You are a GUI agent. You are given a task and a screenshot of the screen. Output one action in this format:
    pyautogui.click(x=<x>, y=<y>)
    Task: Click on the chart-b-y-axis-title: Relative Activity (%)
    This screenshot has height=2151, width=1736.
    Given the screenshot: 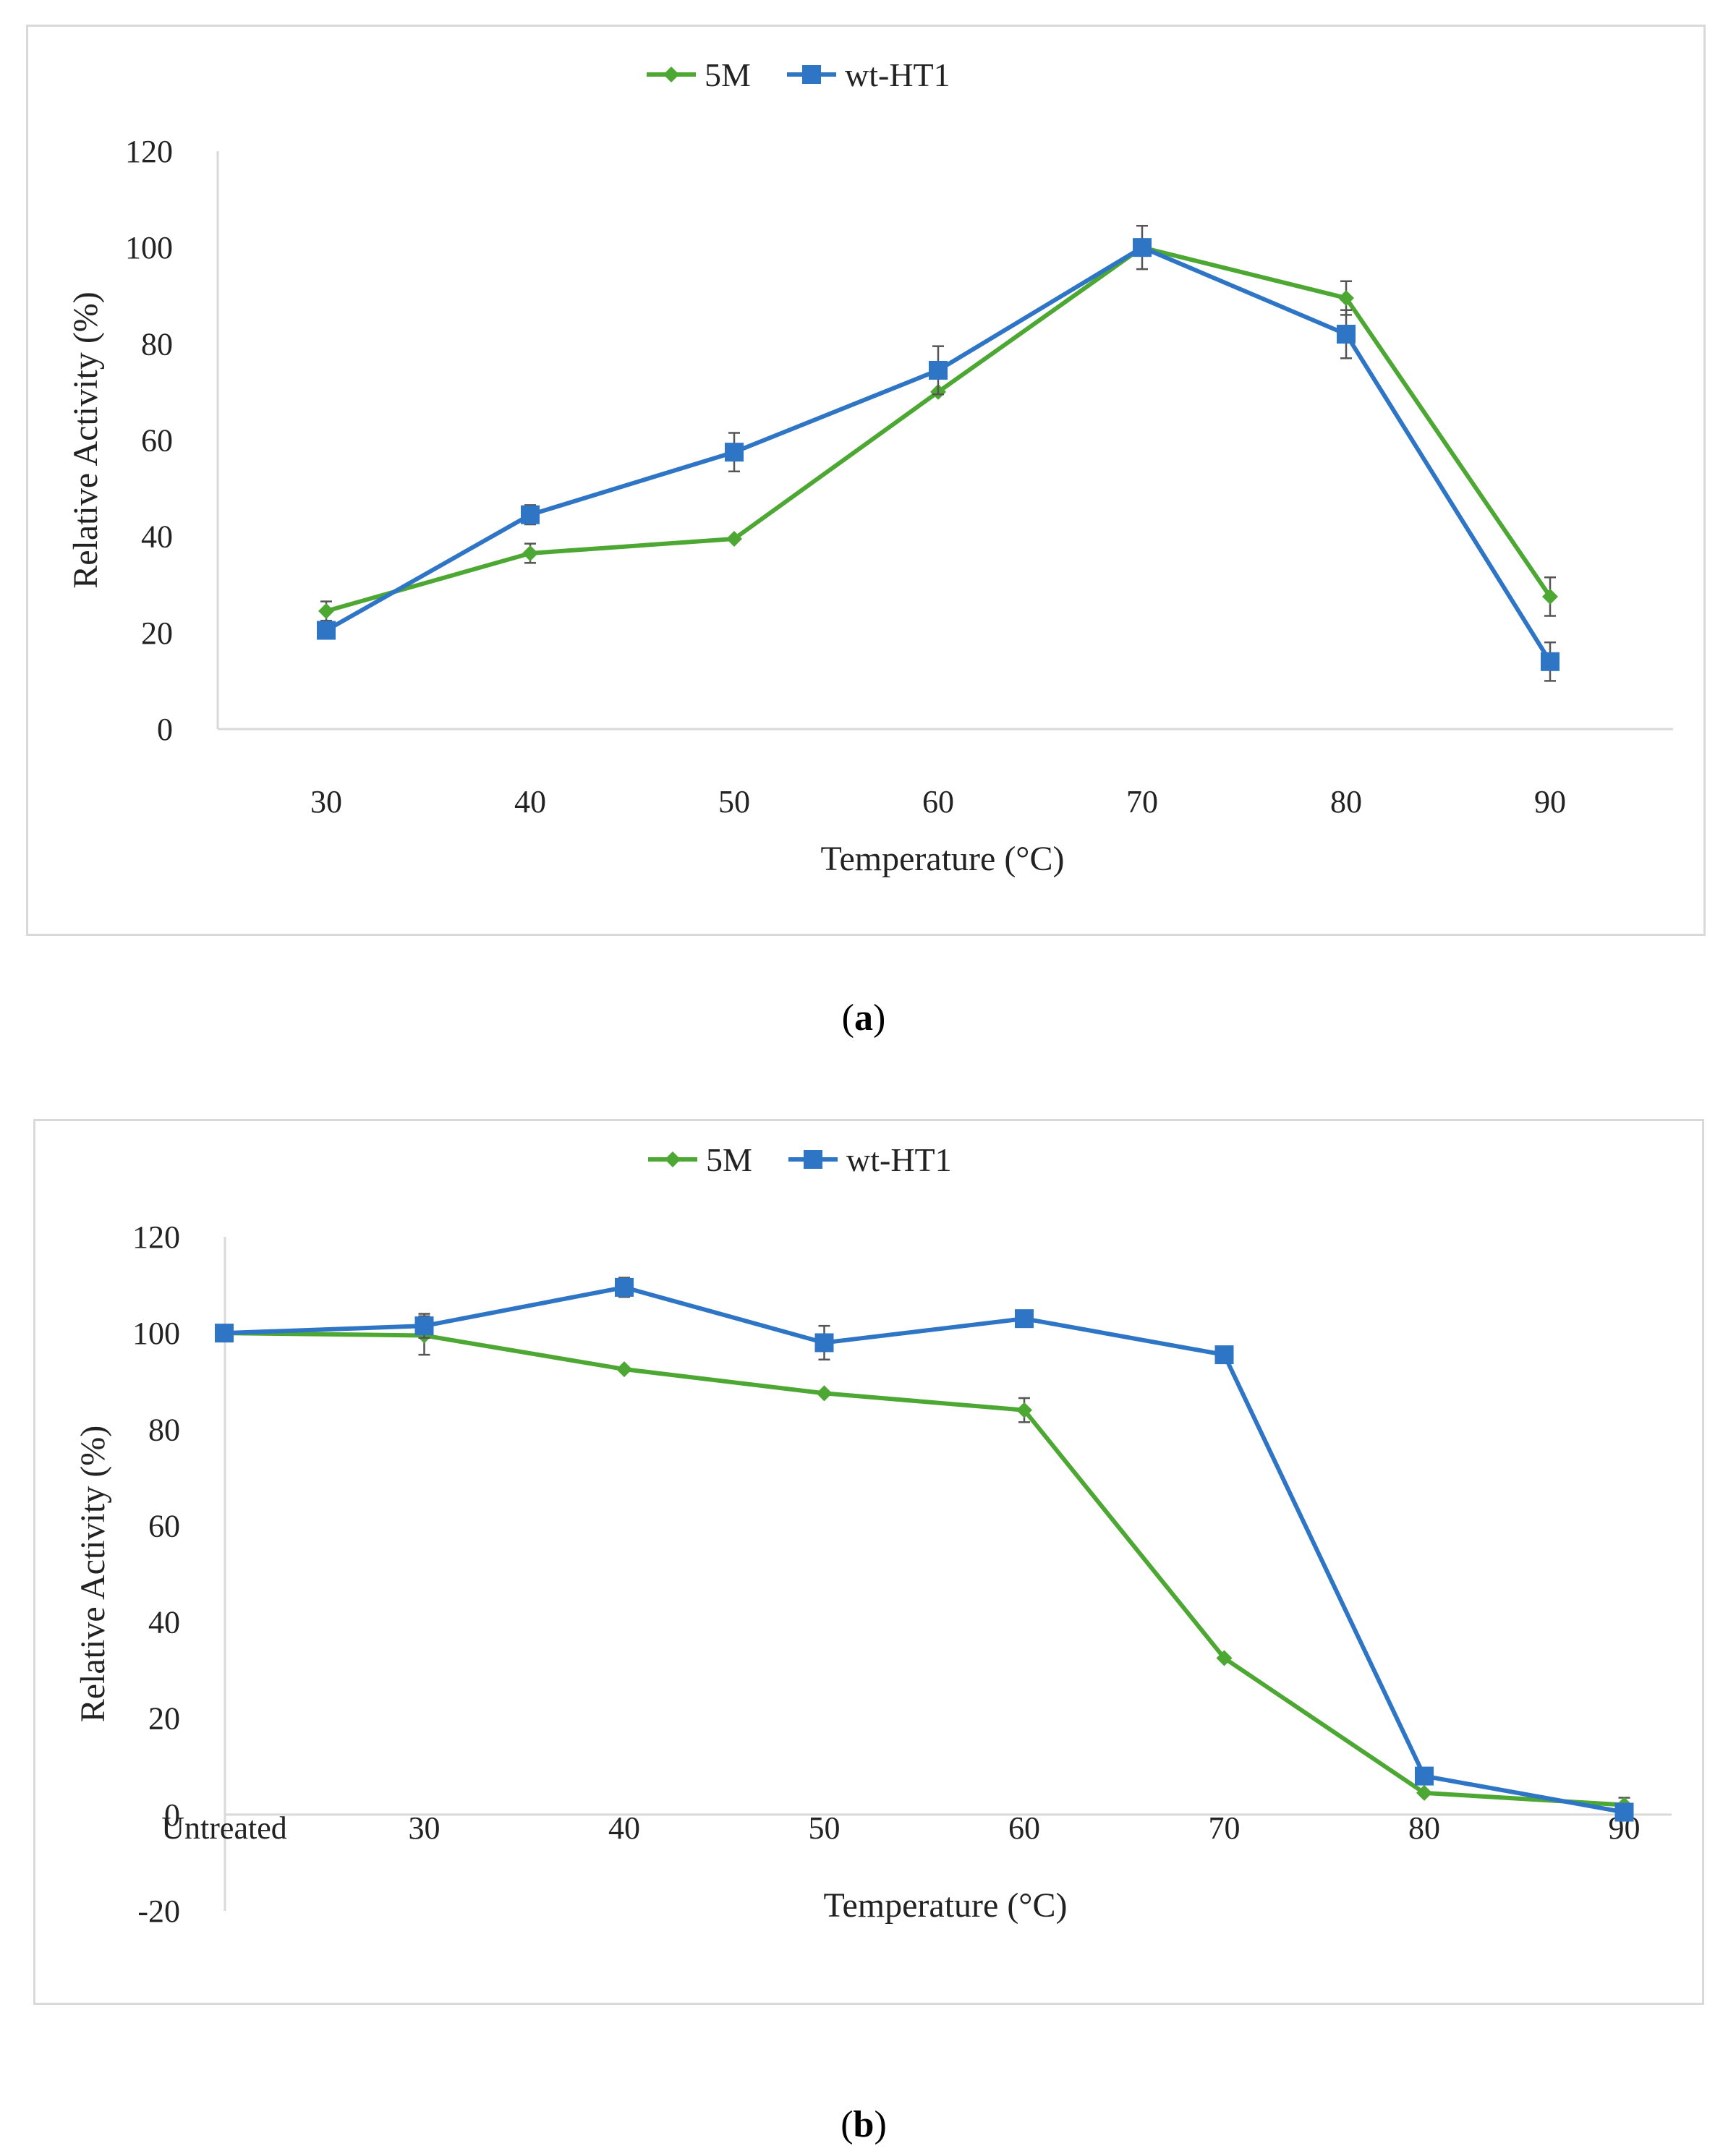 What is the action you would take?
    pyautogui.click(x=93, y=1574)
    